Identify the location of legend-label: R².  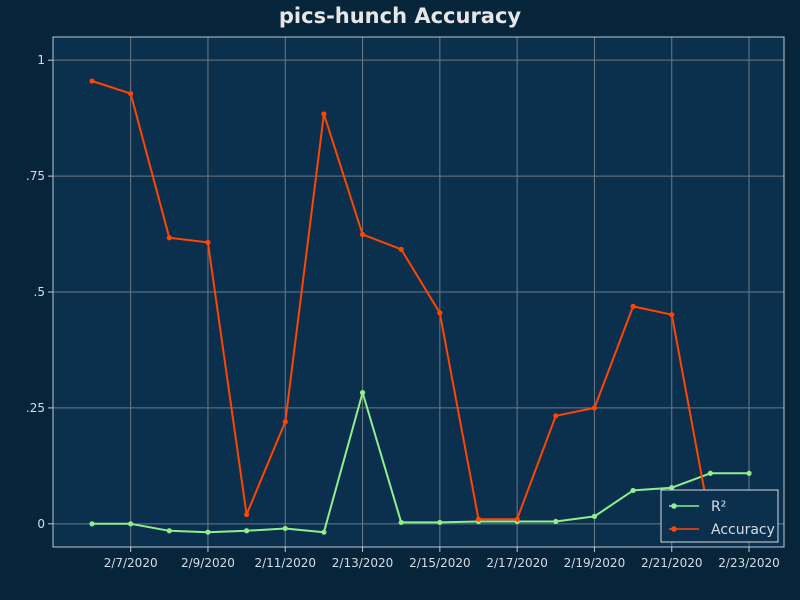
(718, 507).